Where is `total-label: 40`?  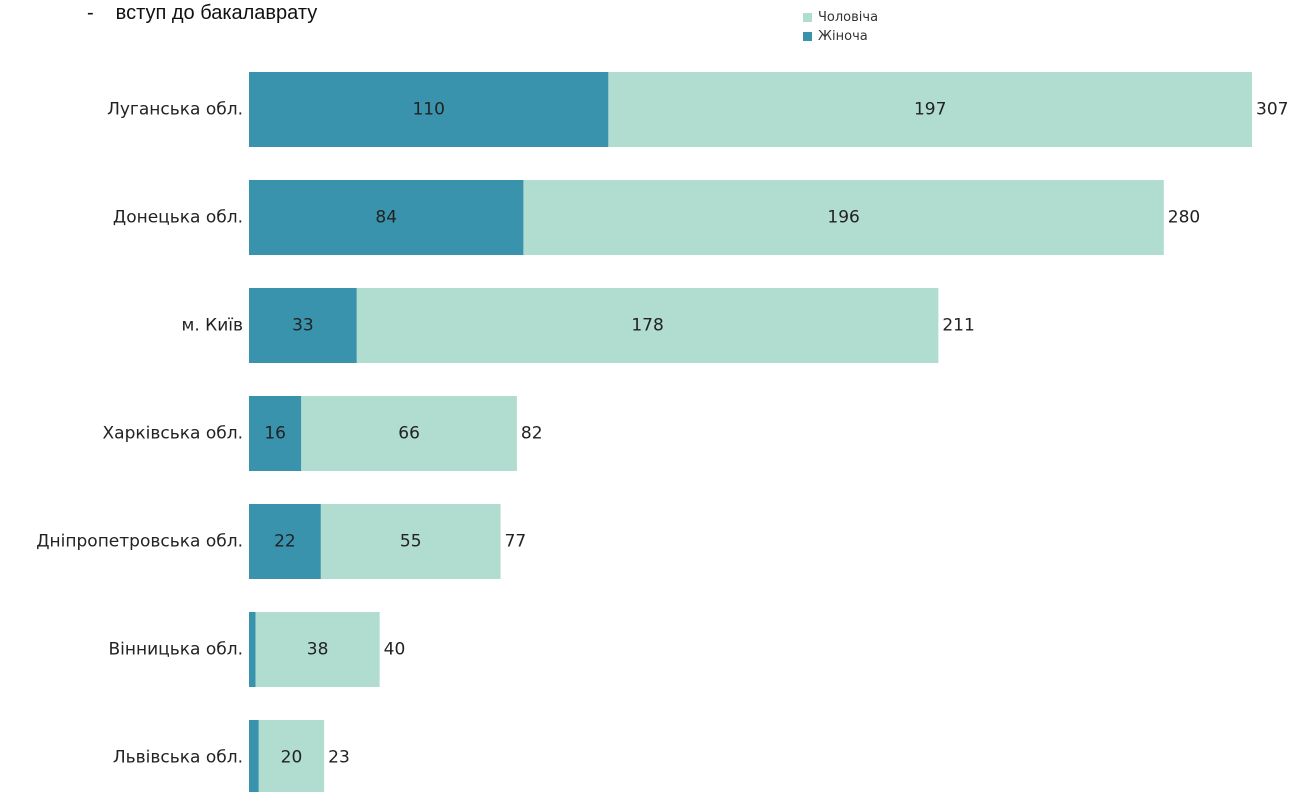
total-label: 40 is located at coordinates (395, 650).